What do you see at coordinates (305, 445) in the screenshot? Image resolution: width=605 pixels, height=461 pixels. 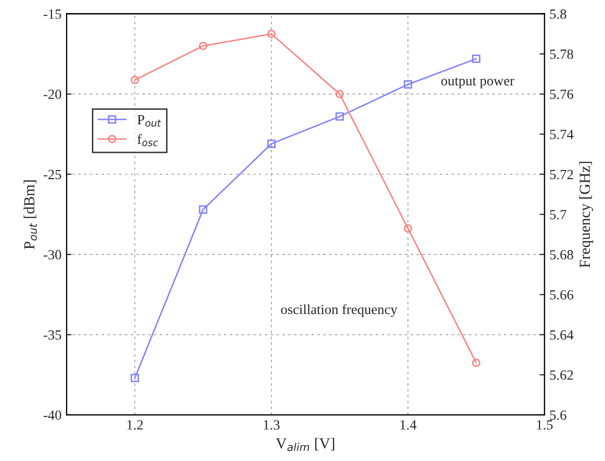 I see `x-axis-title: V$_{alim}$ [V]` at bounding box center [305, 445].